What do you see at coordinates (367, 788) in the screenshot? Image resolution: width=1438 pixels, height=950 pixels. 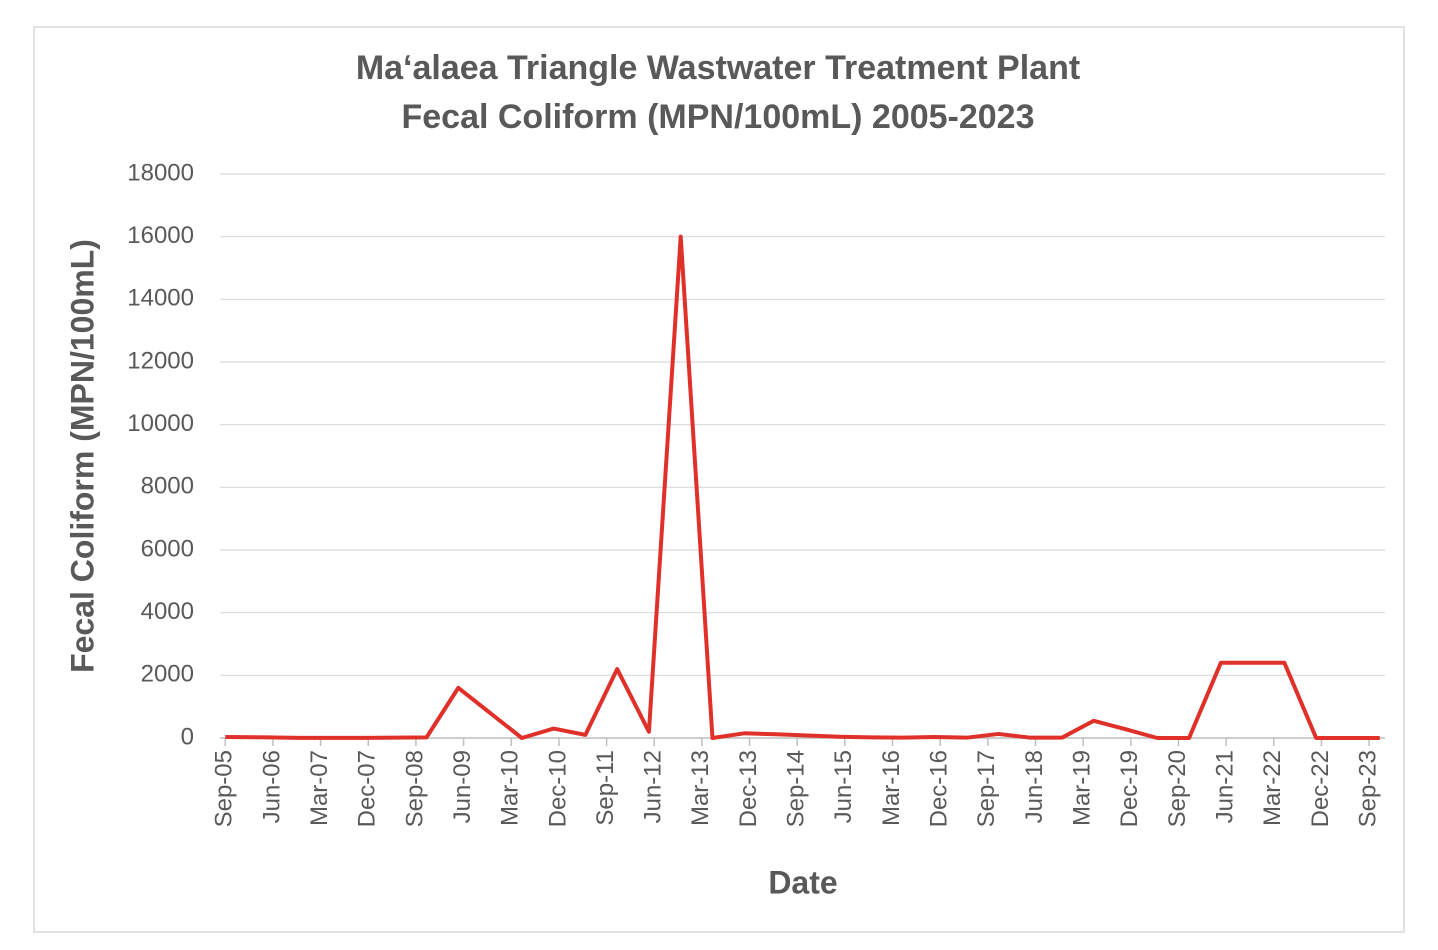 I see `x-tick-label: Dec-07` at bounding box center [367, 788].